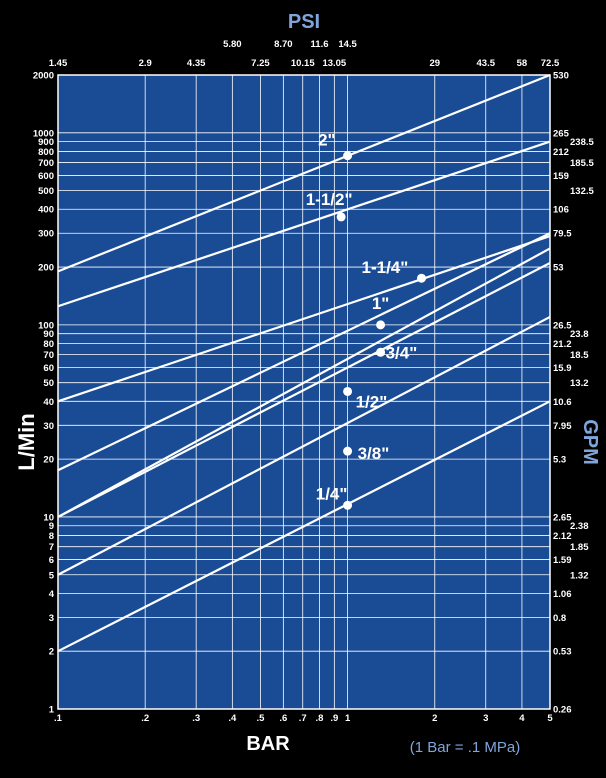 The width and height of the screenshot is (606, 778). Describe the element at coordinates (372, 401) in the screenshot. I see `series-label: 1/2"` at that location.